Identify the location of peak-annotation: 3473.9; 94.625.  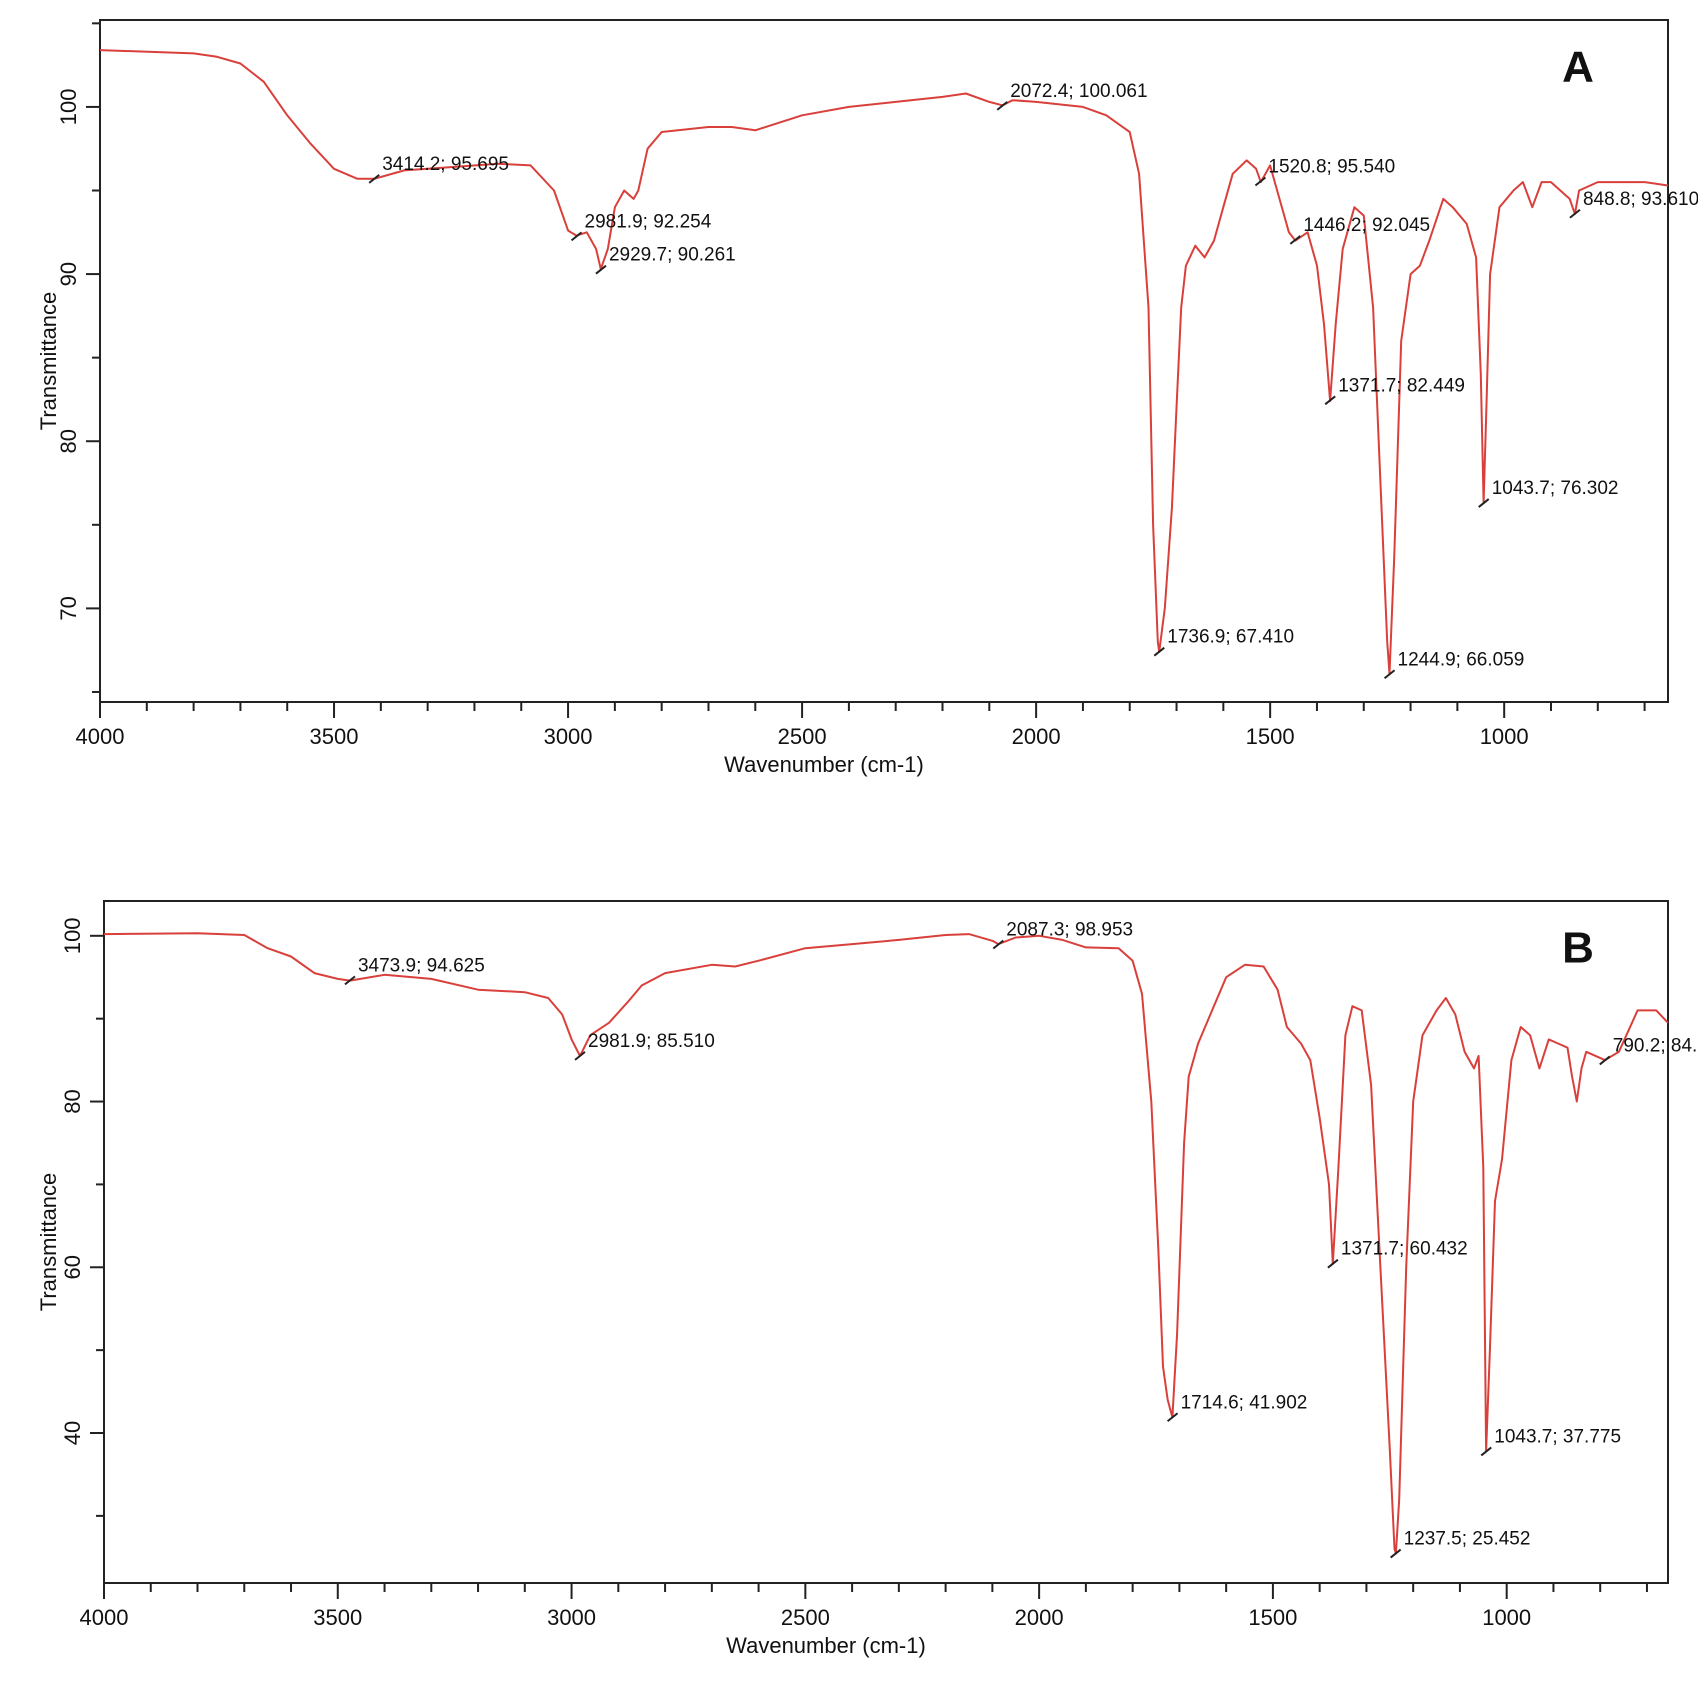
(421, 965).